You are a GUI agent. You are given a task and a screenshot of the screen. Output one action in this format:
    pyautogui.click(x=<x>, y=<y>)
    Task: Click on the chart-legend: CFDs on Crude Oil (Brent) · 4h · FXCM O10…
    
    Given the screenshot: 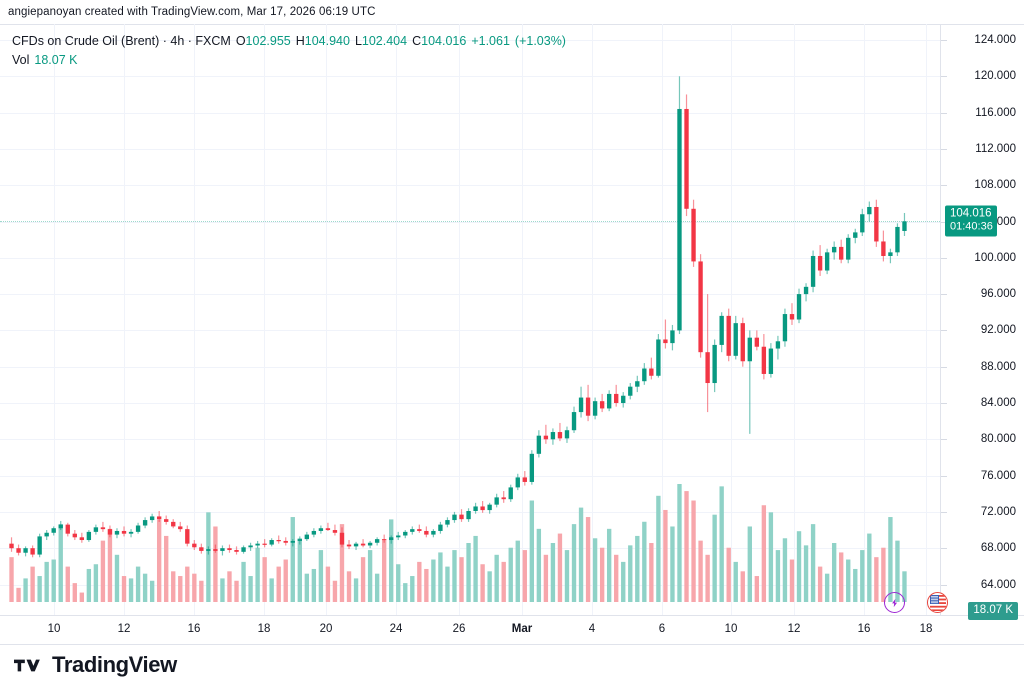 What is the action you would take?
    pyautogui.click(x=289, y=50)
    